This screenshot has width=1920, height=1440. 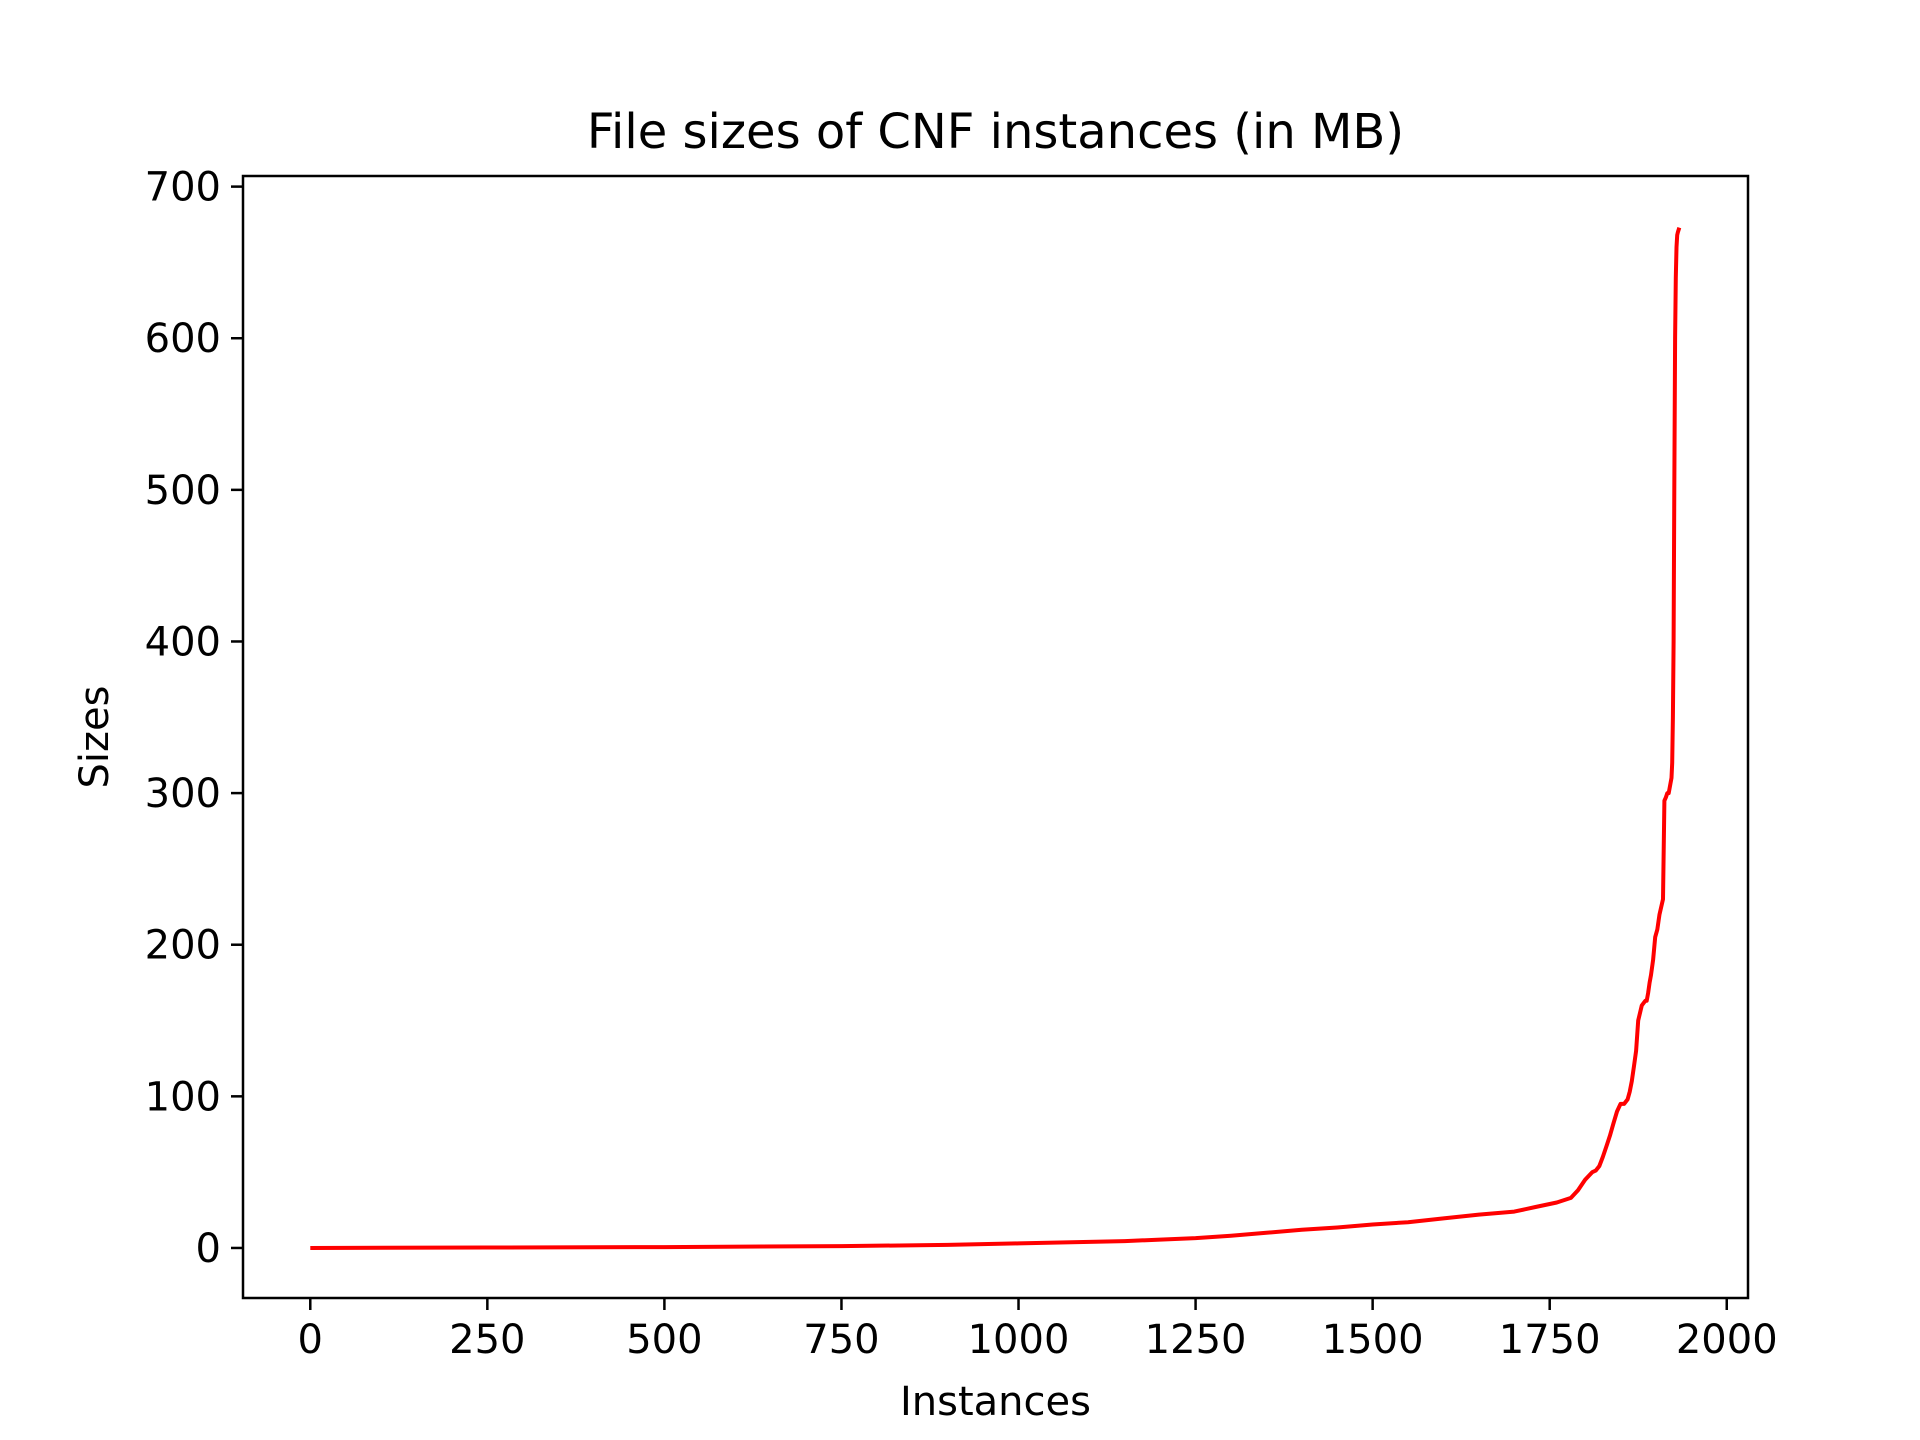 What do you see at coordinates (1019, 1340) in the screenshot?
I see `x-tick-label: 1000` at bounding box center [1019, 1340].